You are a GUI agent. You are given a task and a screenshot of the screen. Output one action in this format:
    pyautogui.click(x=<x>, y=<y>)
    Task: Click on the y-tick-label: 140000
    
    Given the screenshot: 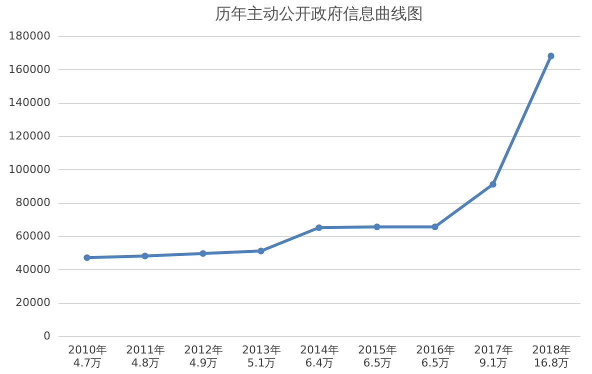 What is the action you would take?
    pyautogui.click(x=29, y=103)
    